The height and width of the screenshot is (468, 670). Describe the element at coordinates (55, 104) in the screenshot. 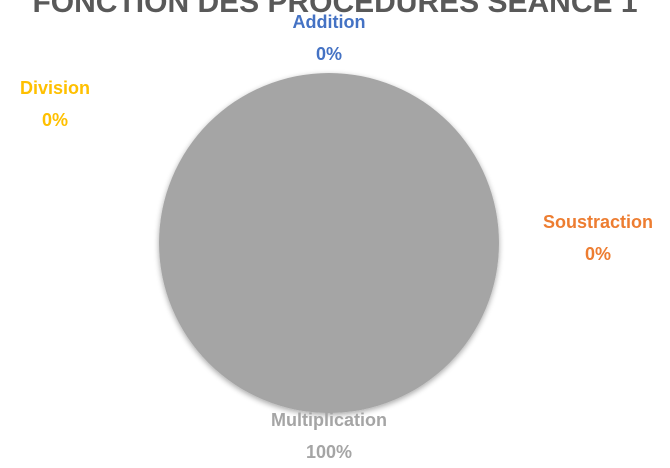

I see `data-label-division: Division 0%` at that location.